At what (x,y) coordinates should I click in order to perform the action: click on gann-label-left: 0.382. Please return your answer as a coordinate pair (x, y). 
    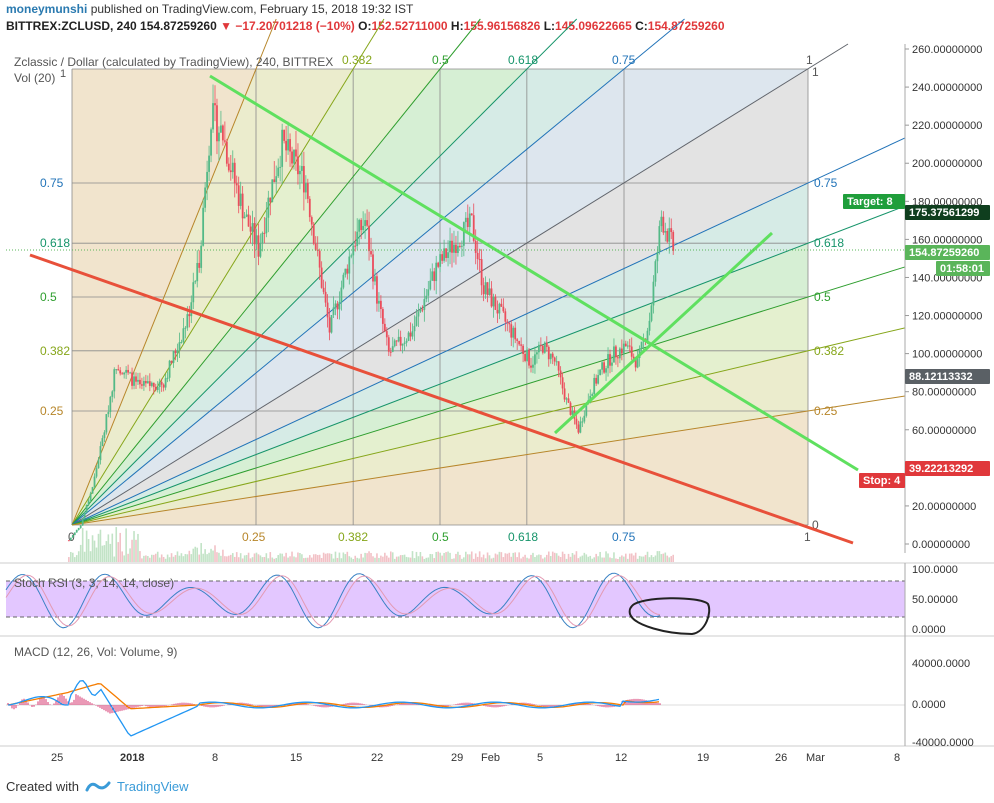
    Looking at the image, I should click on (55, 351).